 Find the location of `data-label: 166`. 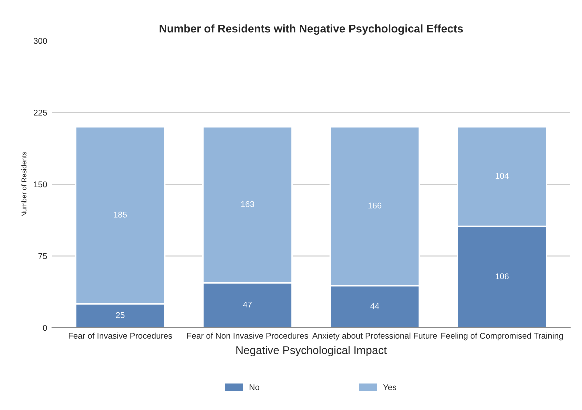

data-label: 166 is located at coordinates (375, 205).